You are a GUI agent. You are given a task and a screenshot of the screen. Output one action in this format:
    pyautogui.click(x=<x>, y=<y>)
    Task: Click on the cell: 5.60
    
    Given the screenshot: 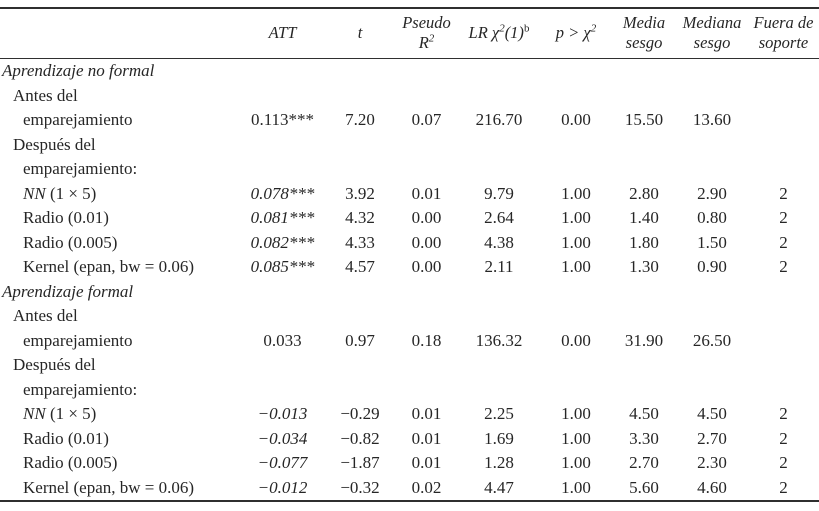 What is the action you would take?
    pyautogui.click(x=644, y=487)
    